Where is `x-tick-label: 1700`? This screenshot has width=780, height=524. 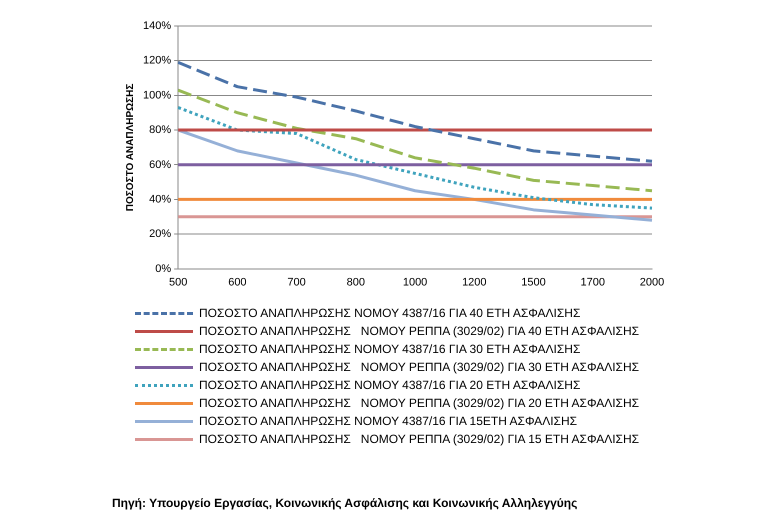
x-tick-label: 1700 is located at coordinates (593, 282).